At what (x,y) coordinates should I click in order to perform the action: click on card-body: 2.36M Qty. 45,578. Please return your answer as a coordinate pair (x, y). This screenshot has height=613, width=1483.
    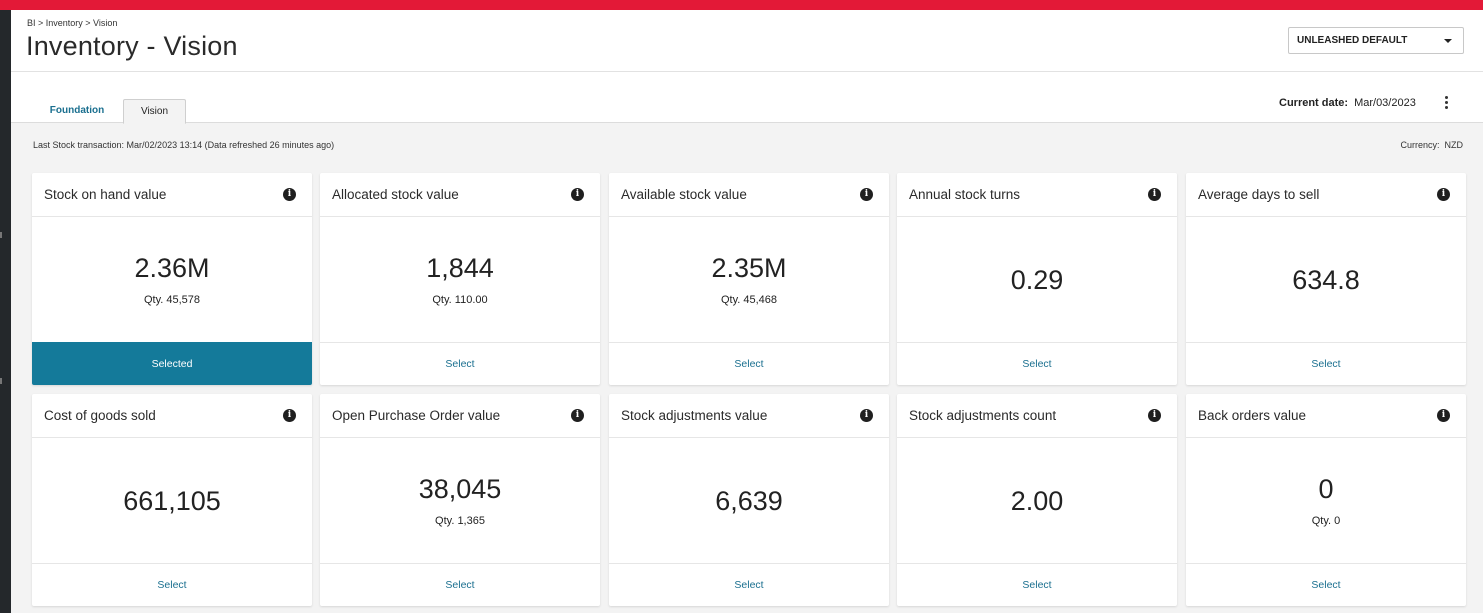
    Looking at the image, I should click on (172, 279).